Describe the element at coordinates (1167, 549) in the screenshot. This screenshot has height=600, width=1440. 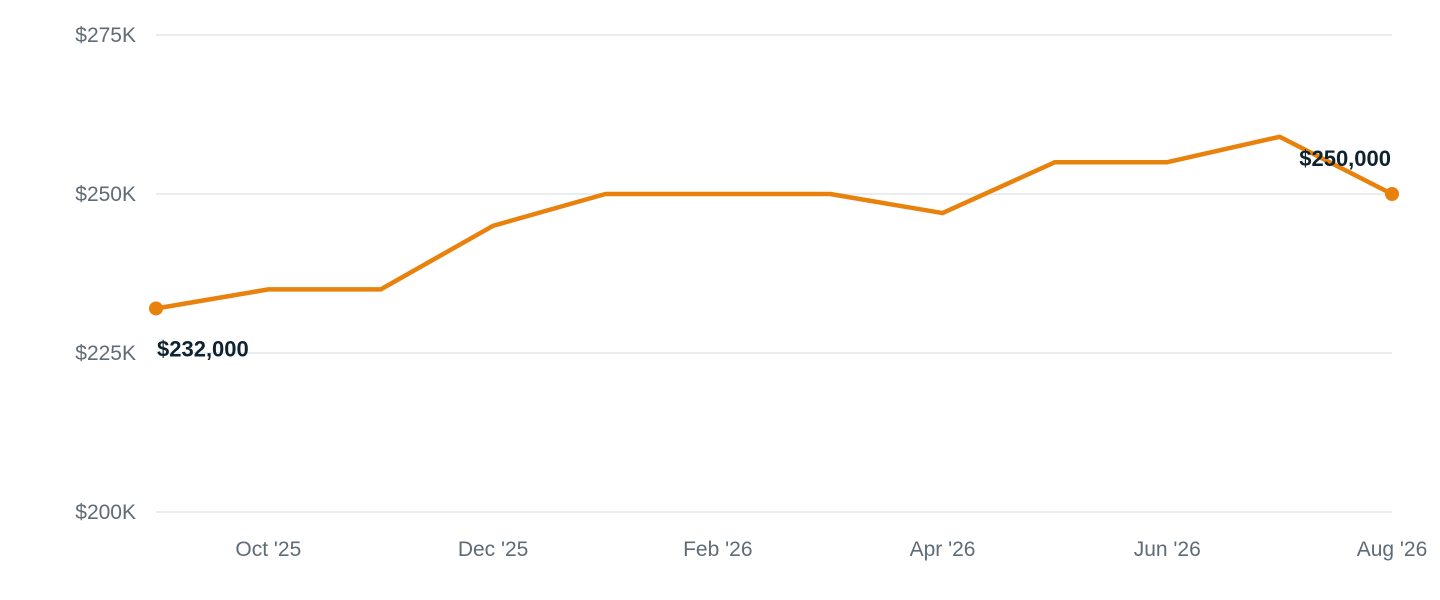
I see `x-tick-label: Jun '26` at that location.